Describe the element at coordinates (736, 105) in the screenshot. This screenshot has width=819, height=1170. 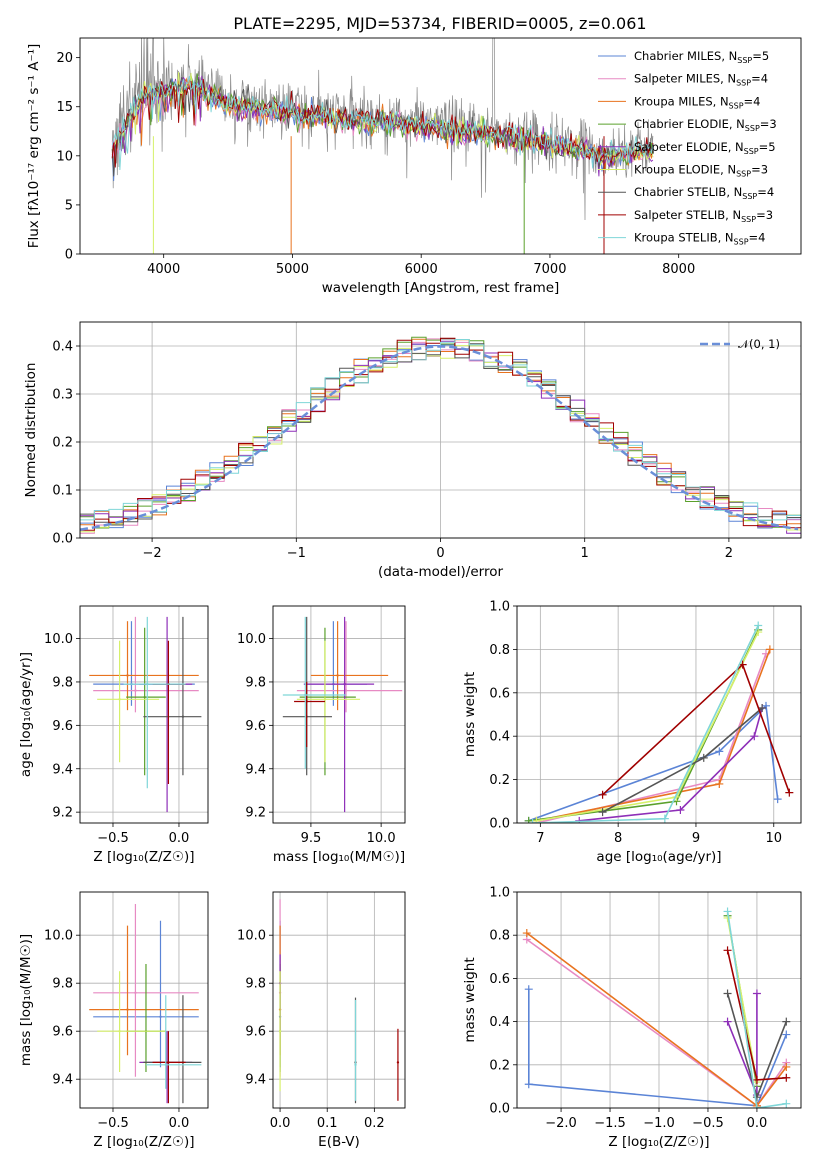
I see `legend-sub-2: SSP` at that location.